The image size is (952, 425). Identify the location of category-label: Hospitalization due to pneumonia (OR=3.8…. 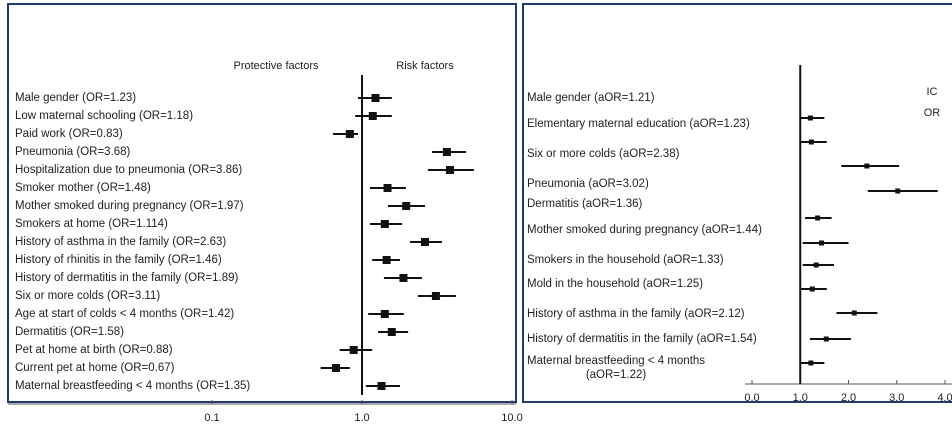
(129, 170).